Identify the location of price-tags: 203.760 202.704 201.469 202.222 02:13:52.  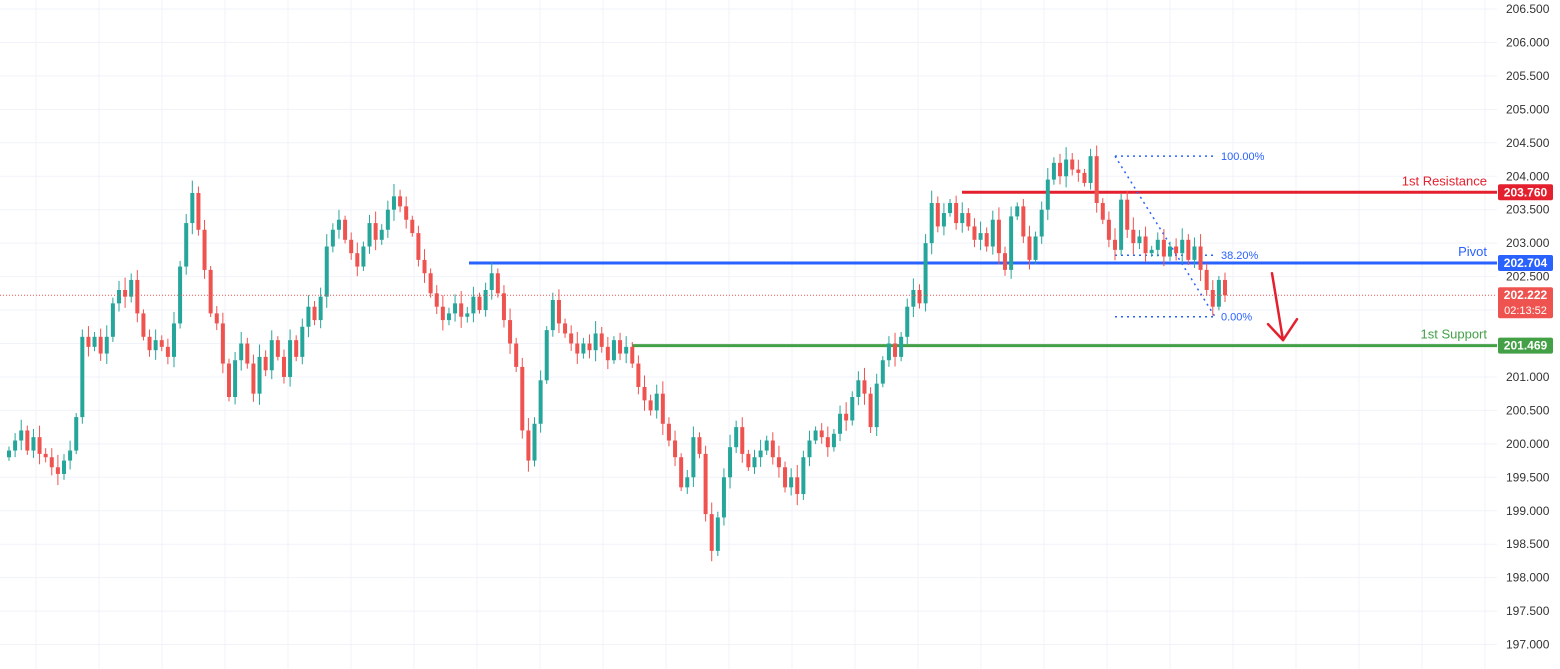
(1525, 269).